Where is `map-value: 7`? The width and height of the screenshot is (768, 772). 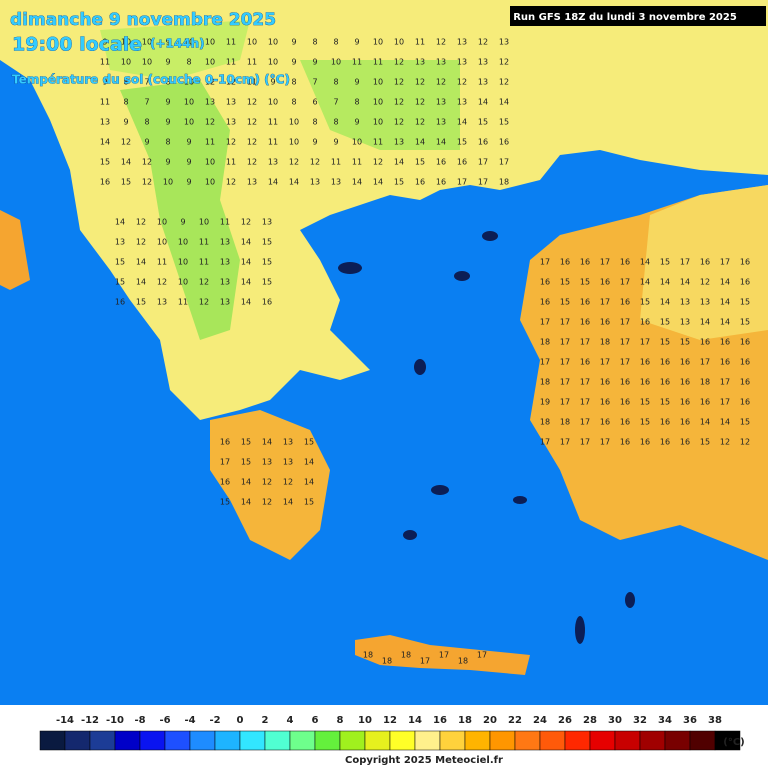 map-value: 7 is located at coordinates (146, 102).